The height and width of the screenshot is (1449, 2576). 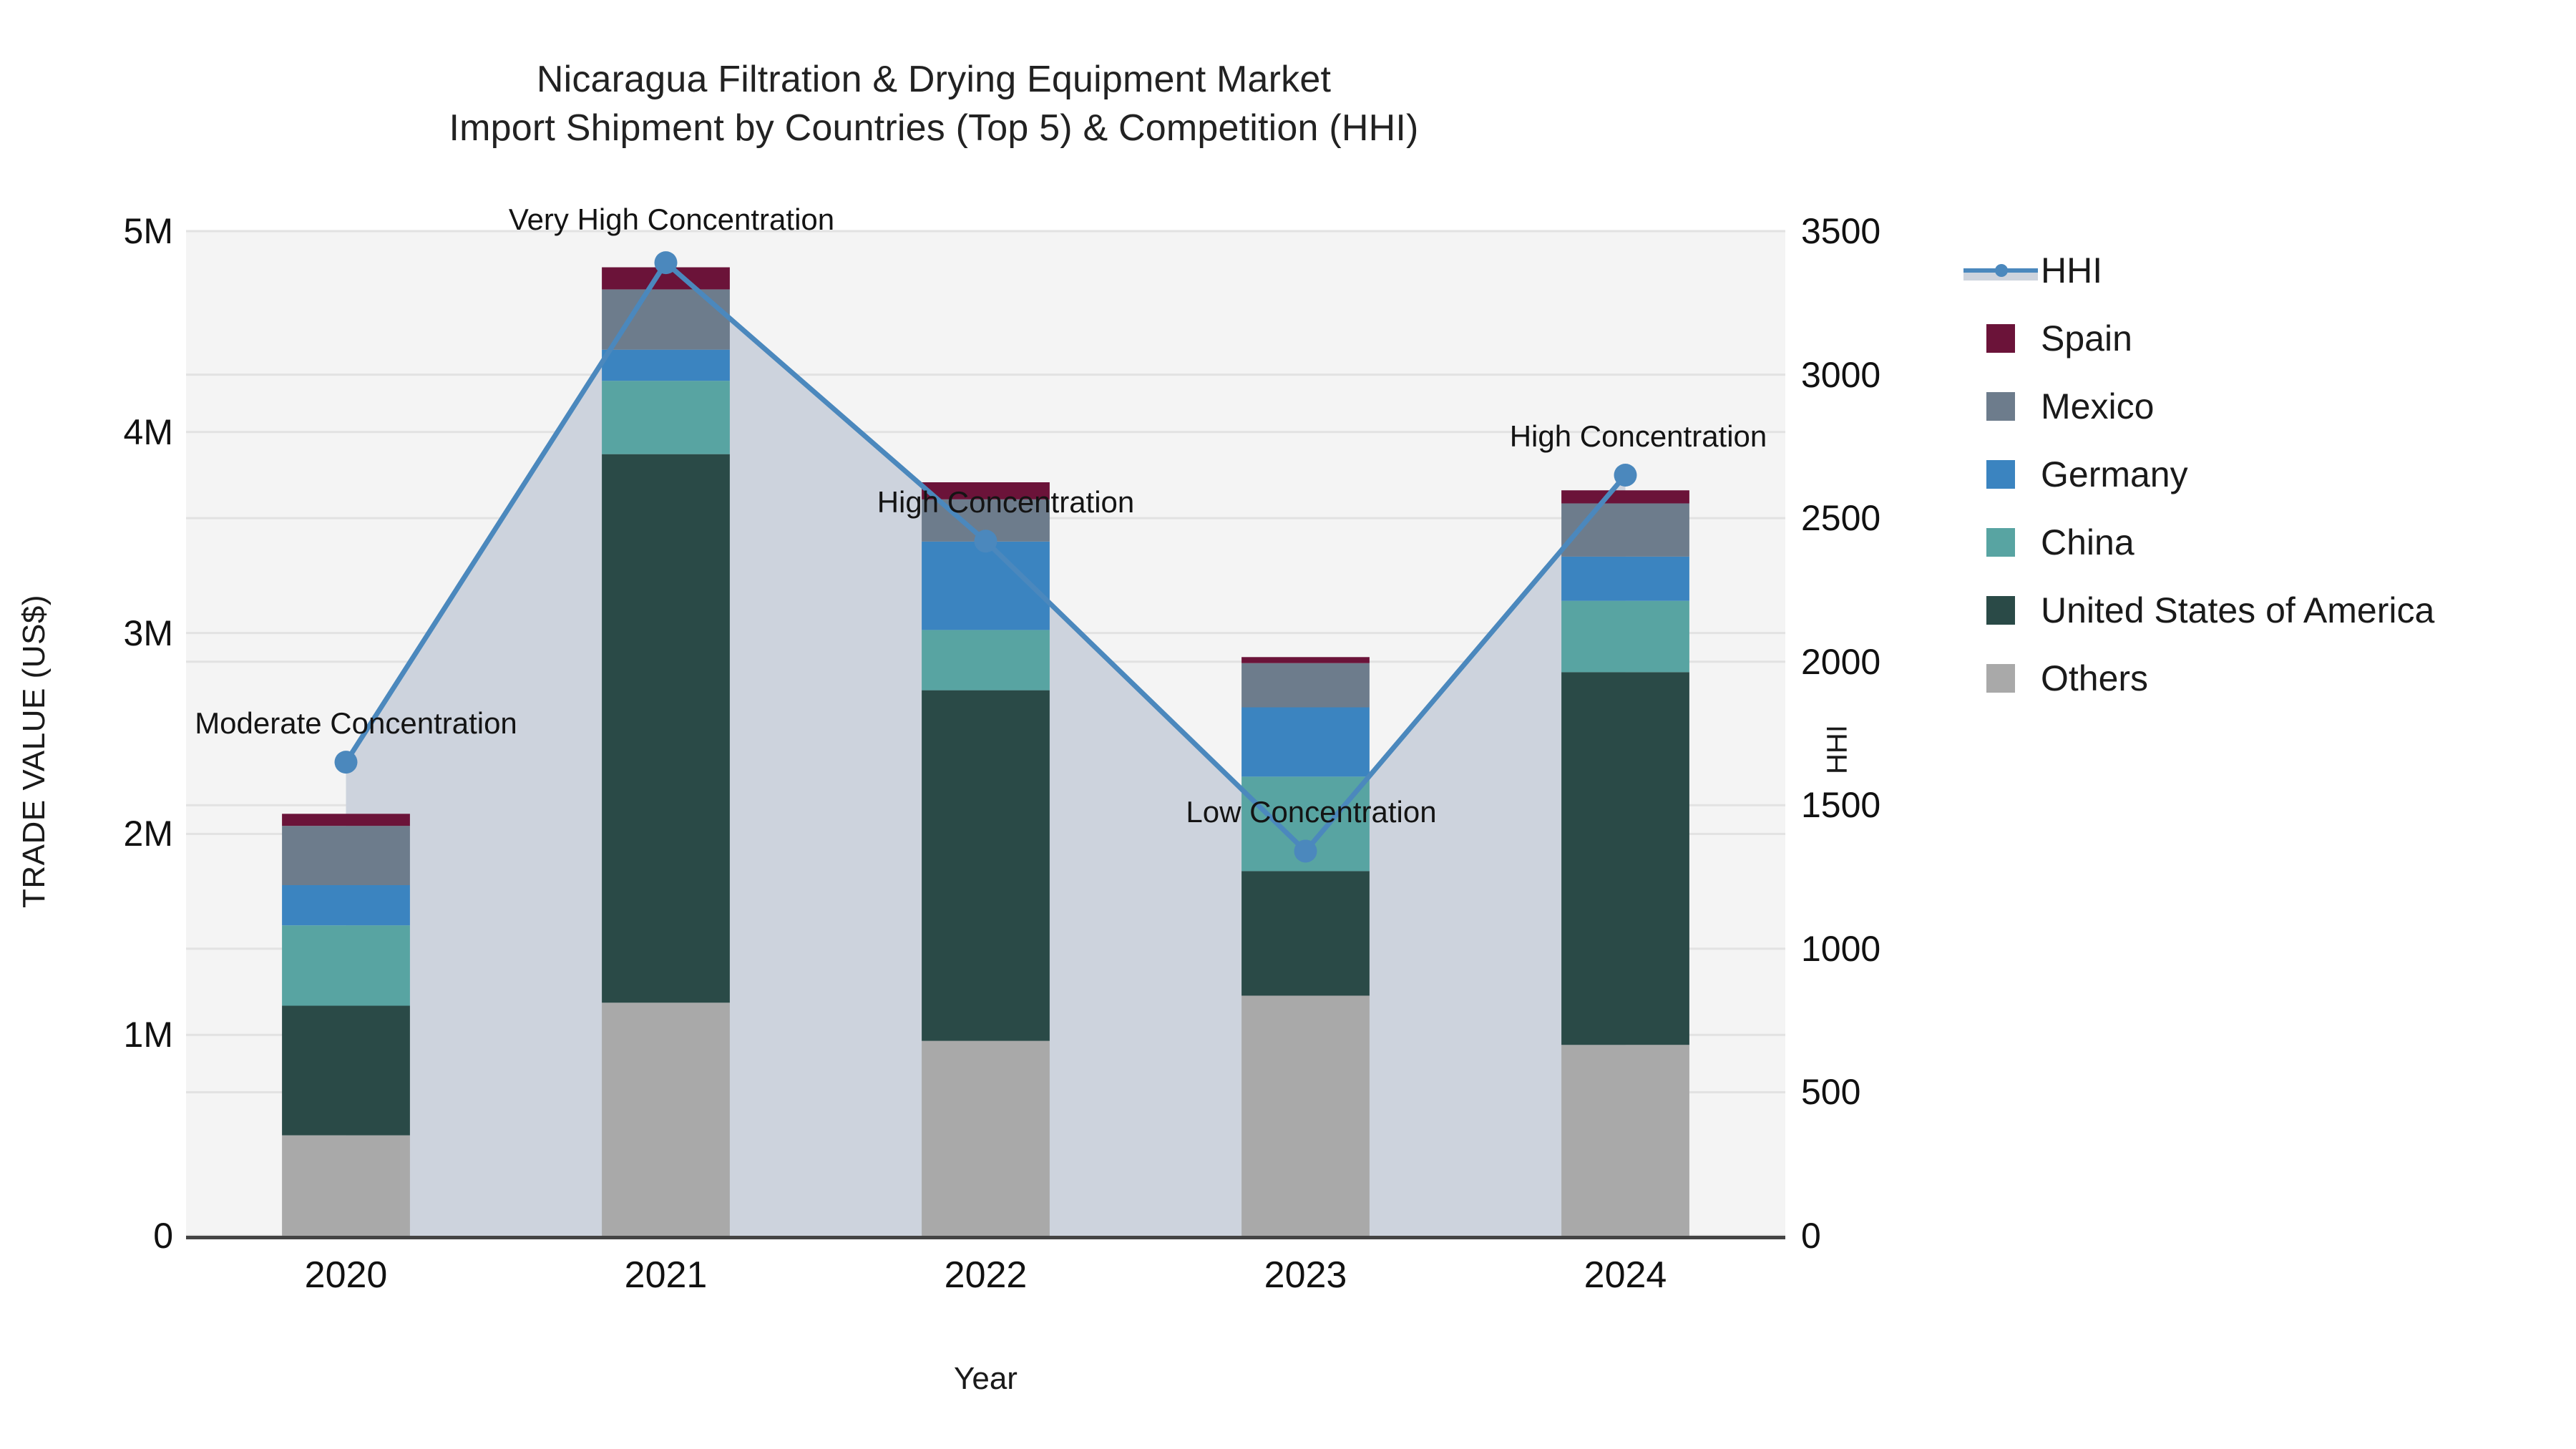 What do you see at coordinates (1841, 518) in the screenshot?
I see `y-axis-right-tick-label: 2500` at bounding box center [1841, 518].